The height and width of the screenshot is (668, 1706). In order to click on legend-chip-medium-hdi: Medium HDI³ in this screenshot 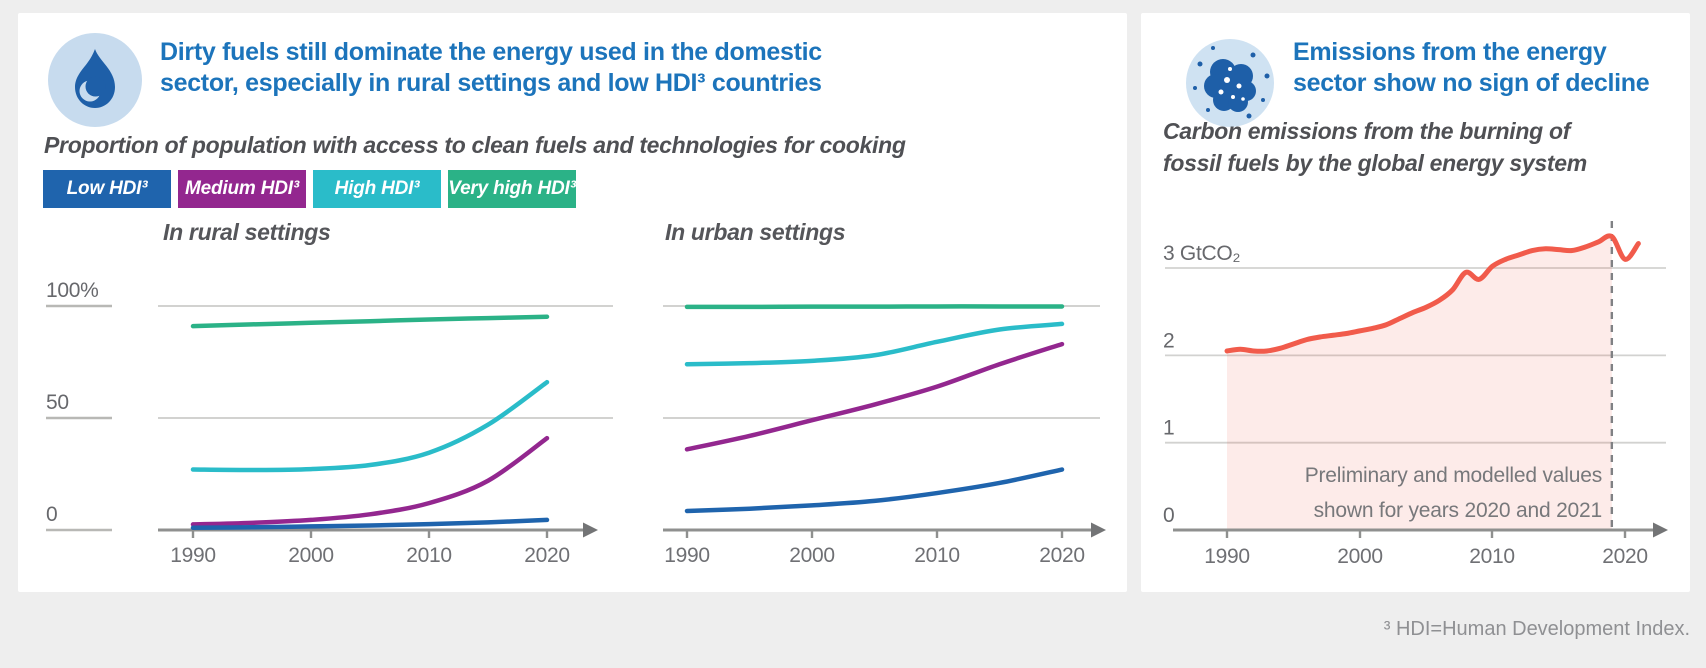, I will do `click(242, 189)`.